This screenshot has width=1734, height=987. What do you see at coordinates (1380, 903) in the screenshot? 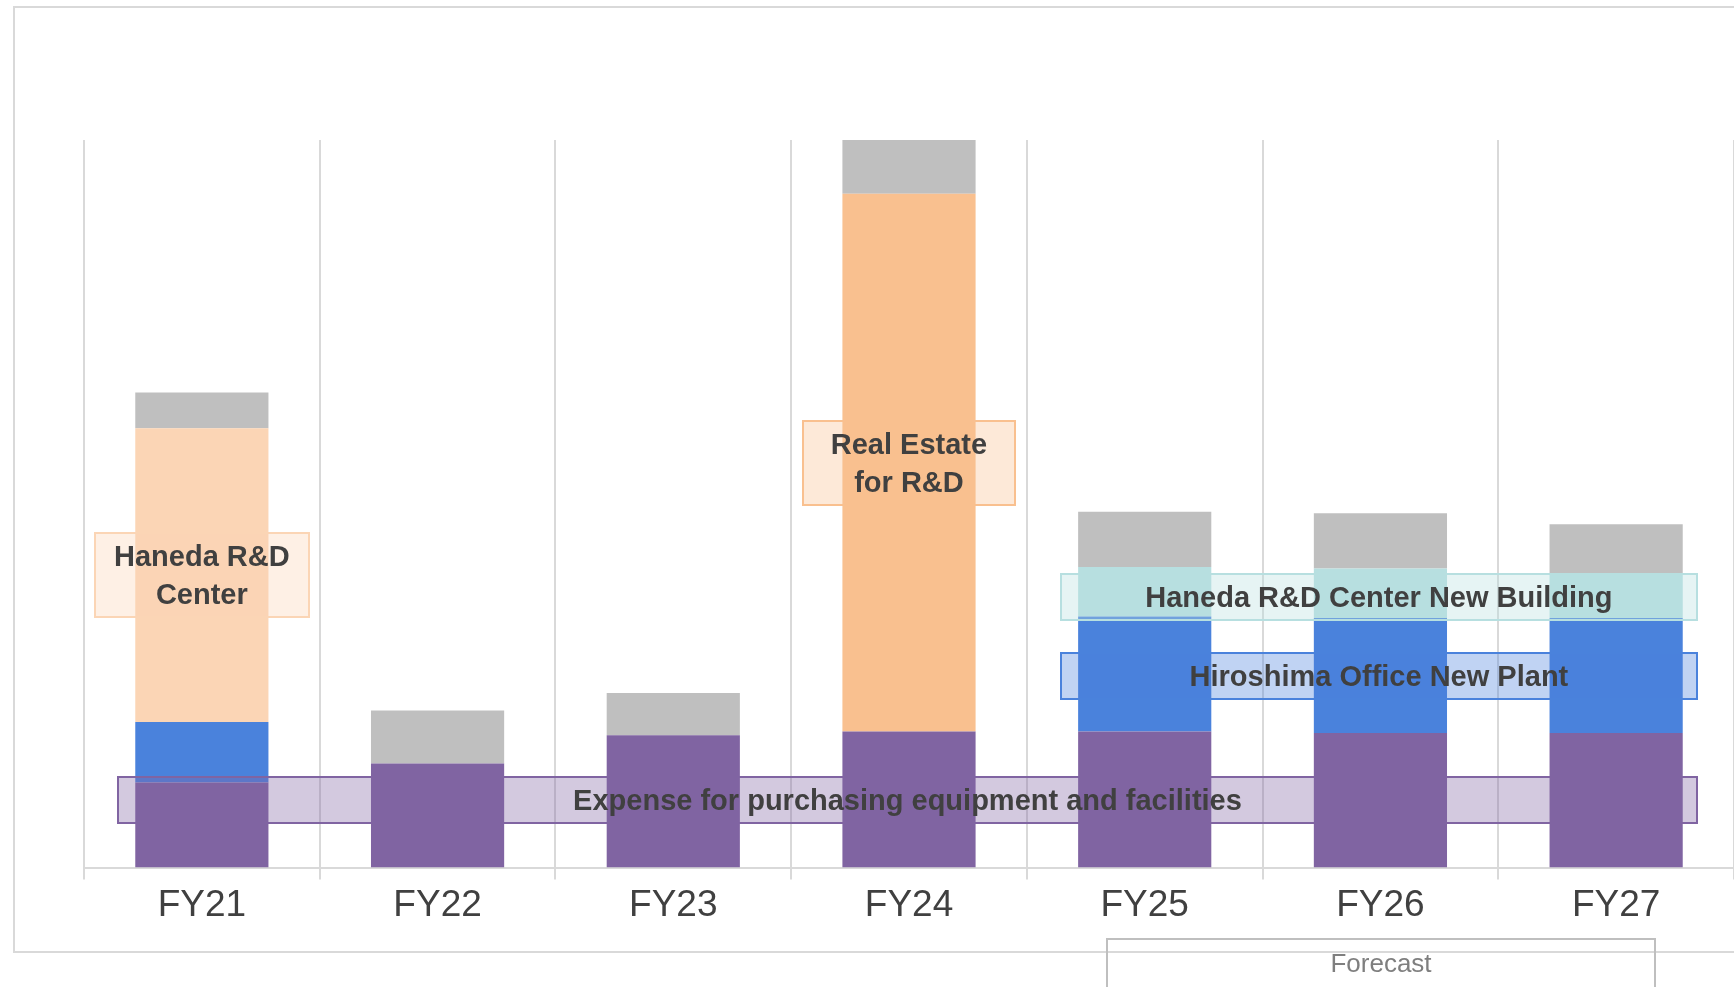
I see `x-tick-label: FY26` at bounding box center [1380, 903].